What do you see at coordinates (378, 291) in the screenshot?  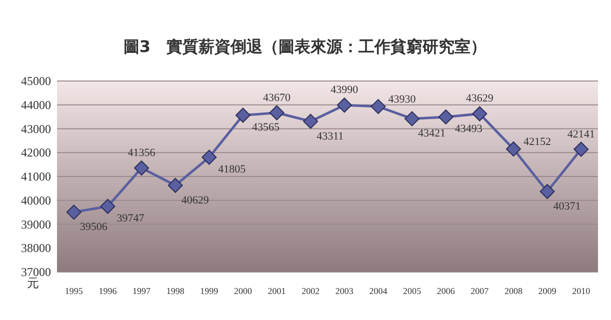 I see `x-tick-label: 2004` at bounding box center [378, 291].